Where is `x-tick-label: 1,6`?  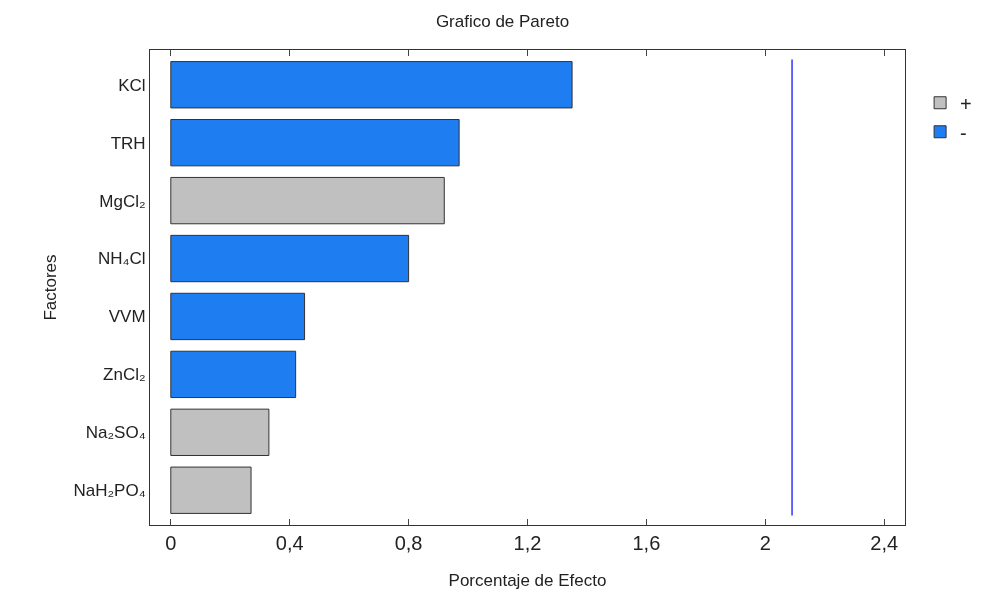
x-tick-label: 1,6 is located at coordinates (646, 543).